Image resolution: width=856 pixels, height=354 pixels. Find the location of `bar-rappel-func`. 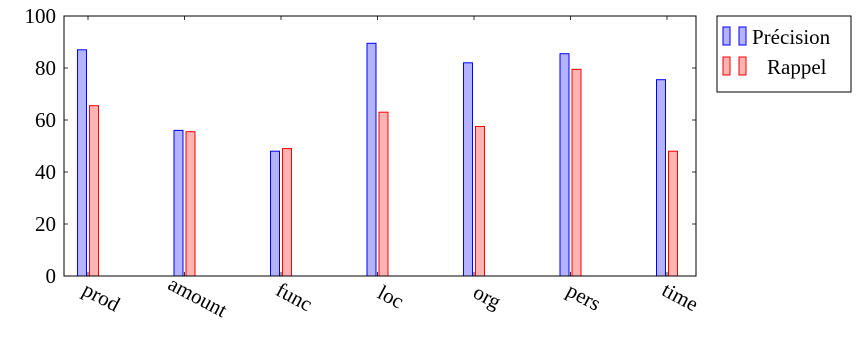

bar-rappel-func is located at coordinates (287, 212).